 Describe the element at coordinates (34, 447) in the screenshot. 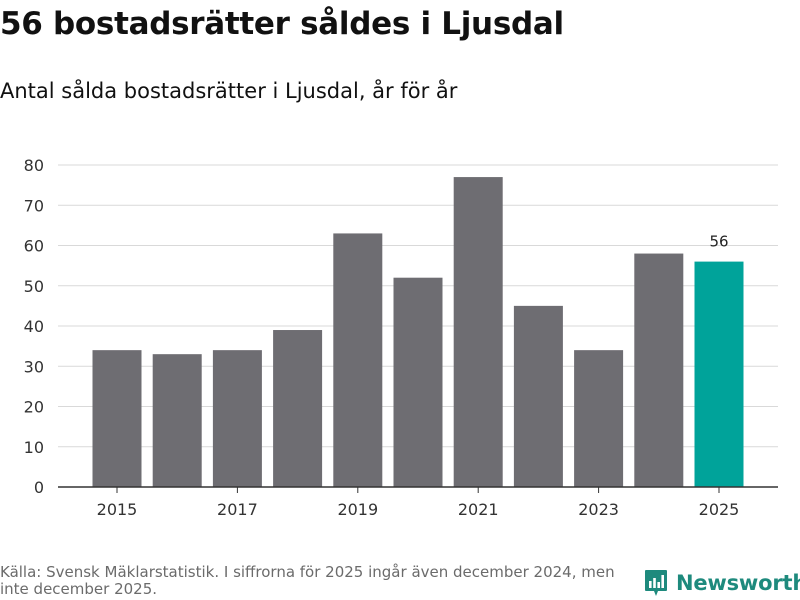

I see `y-tick-label: 10` at that location.